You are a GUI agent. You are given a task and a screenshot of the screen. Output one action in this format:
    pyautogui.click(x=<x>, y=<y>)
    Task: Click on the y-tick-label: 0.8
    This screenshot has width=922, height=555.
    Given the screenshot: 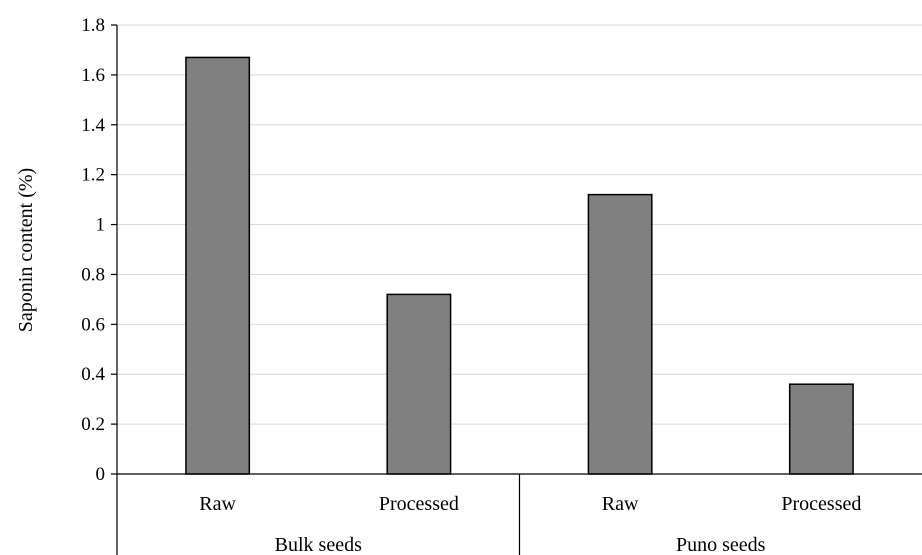 What is the action you would take?
    pyautogui.click(x=93, y=274)
    